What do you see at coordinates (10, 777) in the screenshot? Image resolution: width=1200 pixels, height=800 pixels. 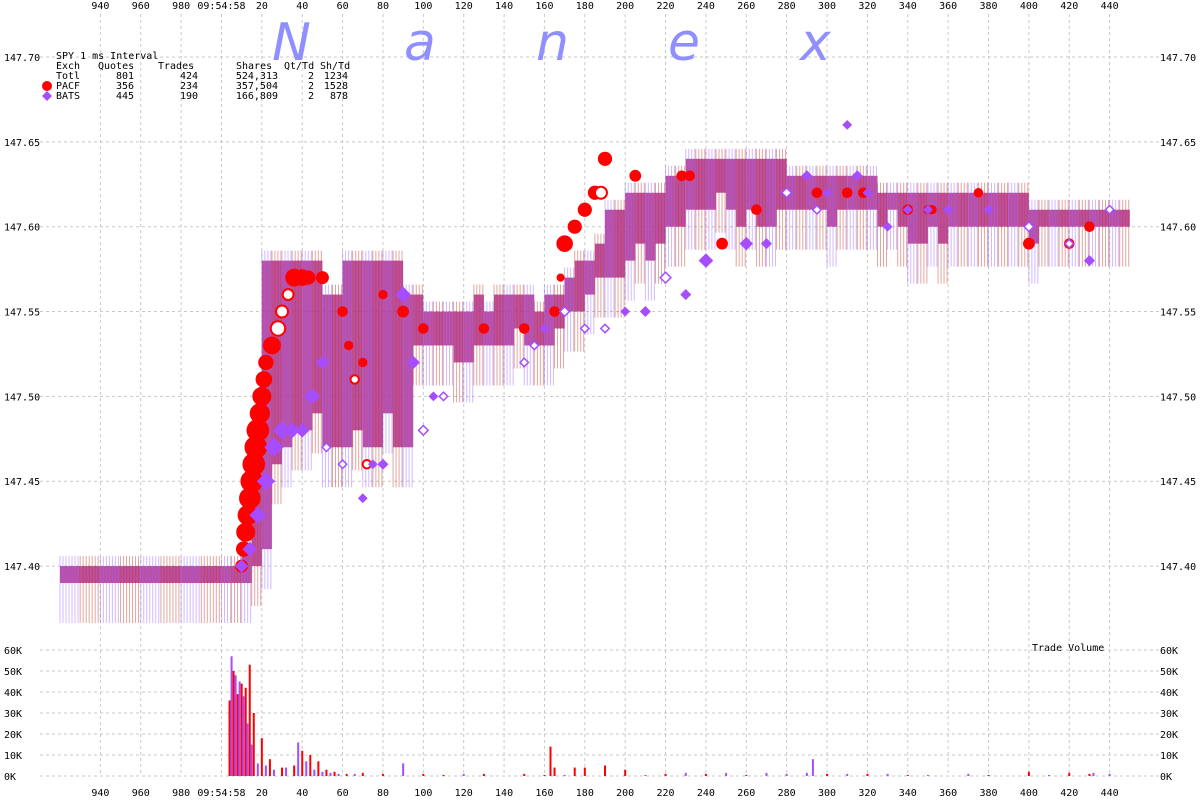 I see `volume-tick-label-left: 0K` at bounding box center [10, 777].